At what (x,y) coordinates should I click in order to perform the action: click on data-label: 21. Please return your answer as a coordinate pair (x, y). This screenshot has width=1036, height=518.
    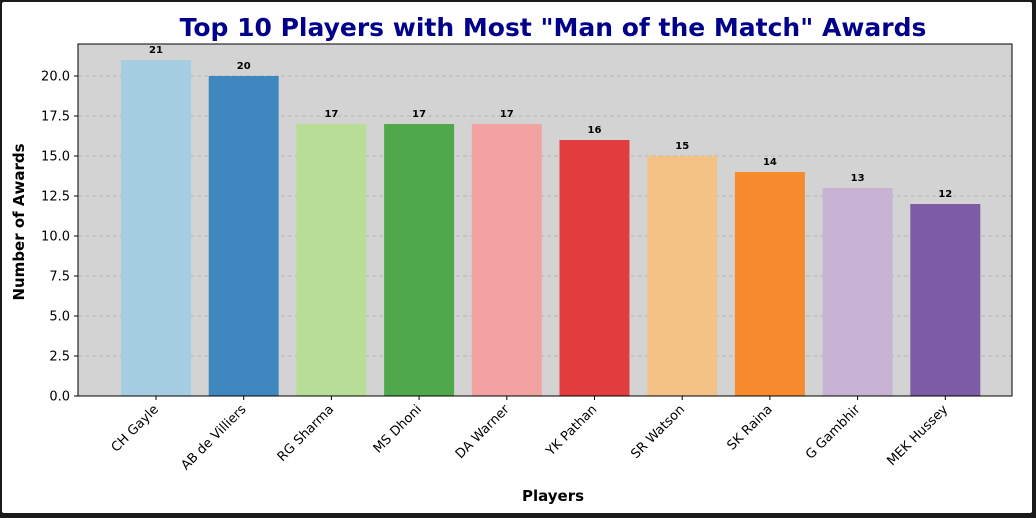
    Looking at the image, I should click on (156, 50).